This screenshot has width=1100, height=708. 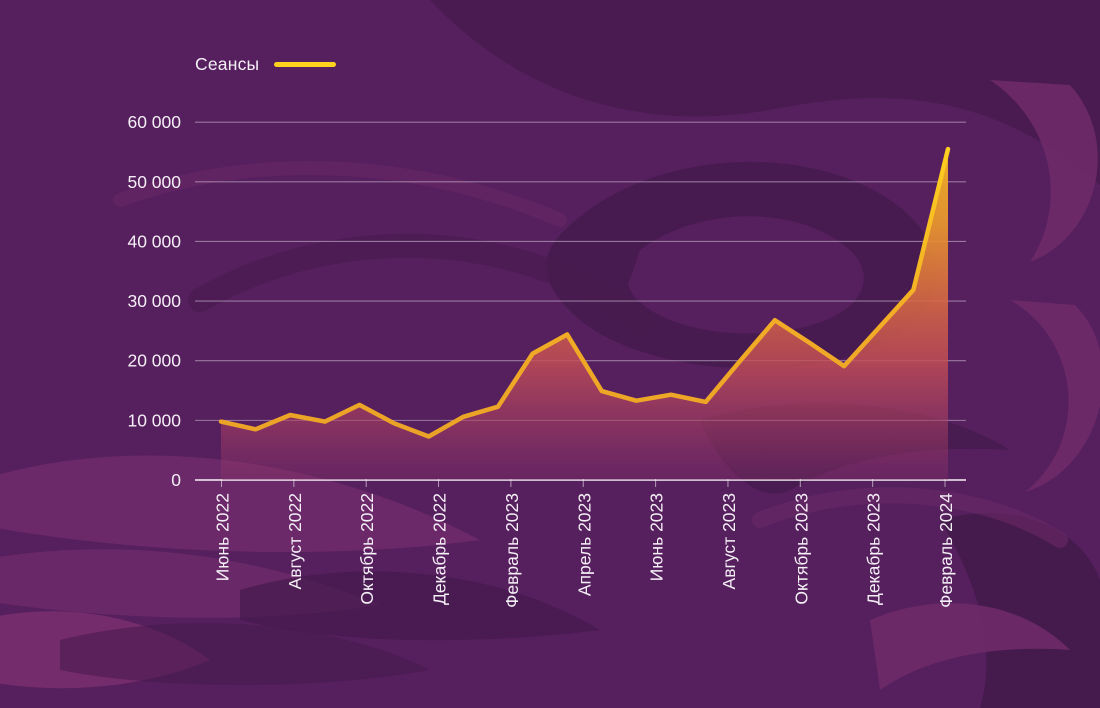 I want to click on legend-label: Сеансы, so click(x=227, y=64).